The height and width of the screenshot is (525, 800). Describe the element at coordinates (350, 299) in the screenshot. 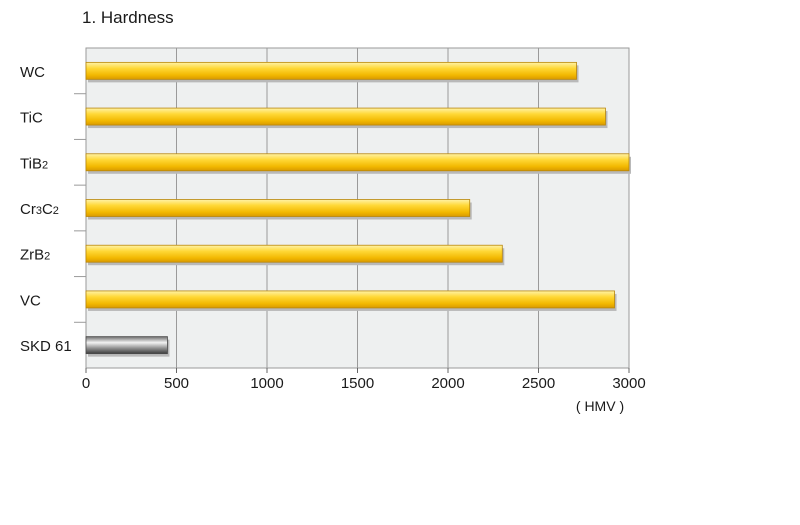

I see `bar-vc` at that location.